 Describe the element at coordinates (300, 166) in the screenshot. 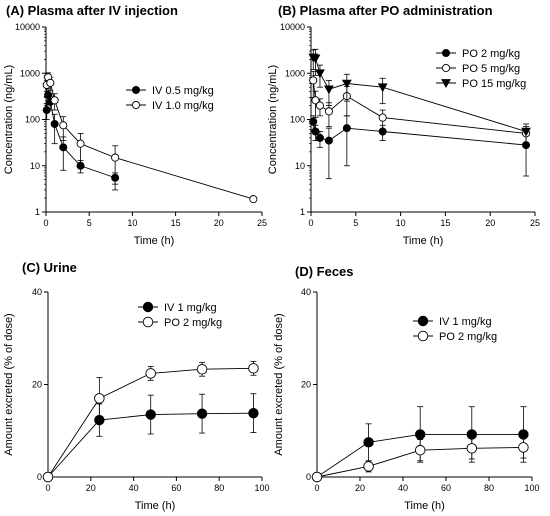

I see `panel-b-y-tick-label: 10` at that location.